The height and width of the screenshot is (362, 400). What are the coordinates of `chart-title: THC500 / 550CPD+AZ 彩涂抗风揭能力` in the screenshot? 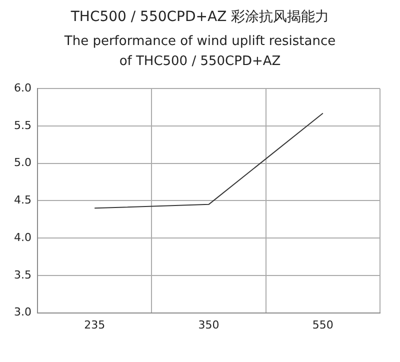 It's located at (200, 17).